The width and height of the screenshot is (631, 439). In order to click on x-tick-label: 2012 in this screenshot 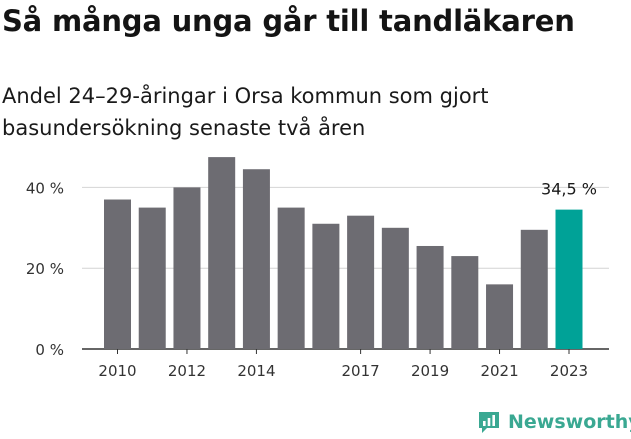, I will do `click(187, 371)`.